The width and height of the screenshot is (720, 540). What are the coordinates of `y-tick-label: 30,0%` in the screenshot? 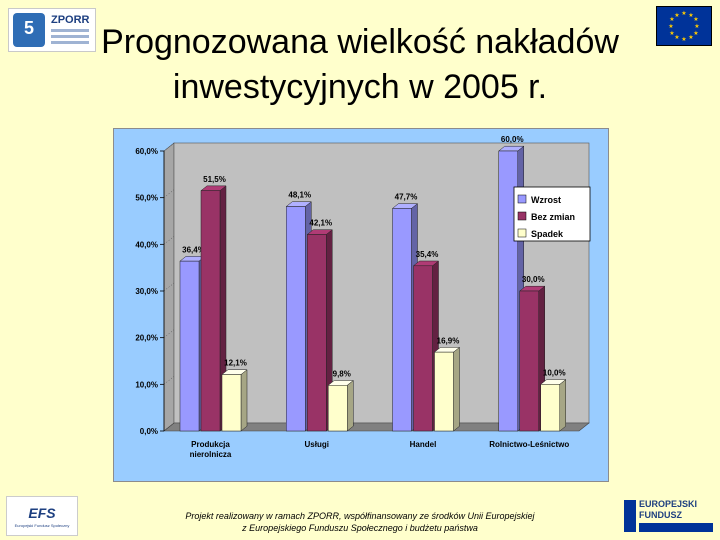 It's located at (146, 291).